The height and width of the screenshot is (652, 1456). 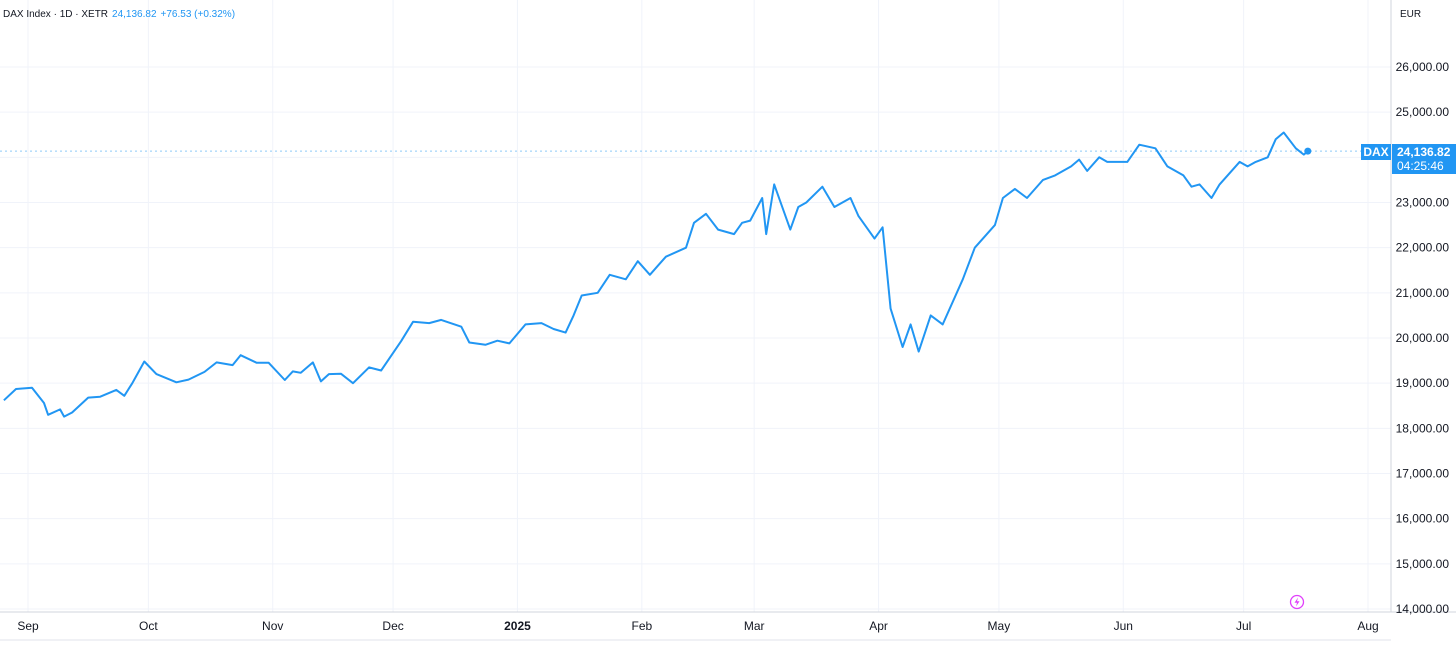 I want to click on x-tick-label: Dec, so click(x=392, y=626).